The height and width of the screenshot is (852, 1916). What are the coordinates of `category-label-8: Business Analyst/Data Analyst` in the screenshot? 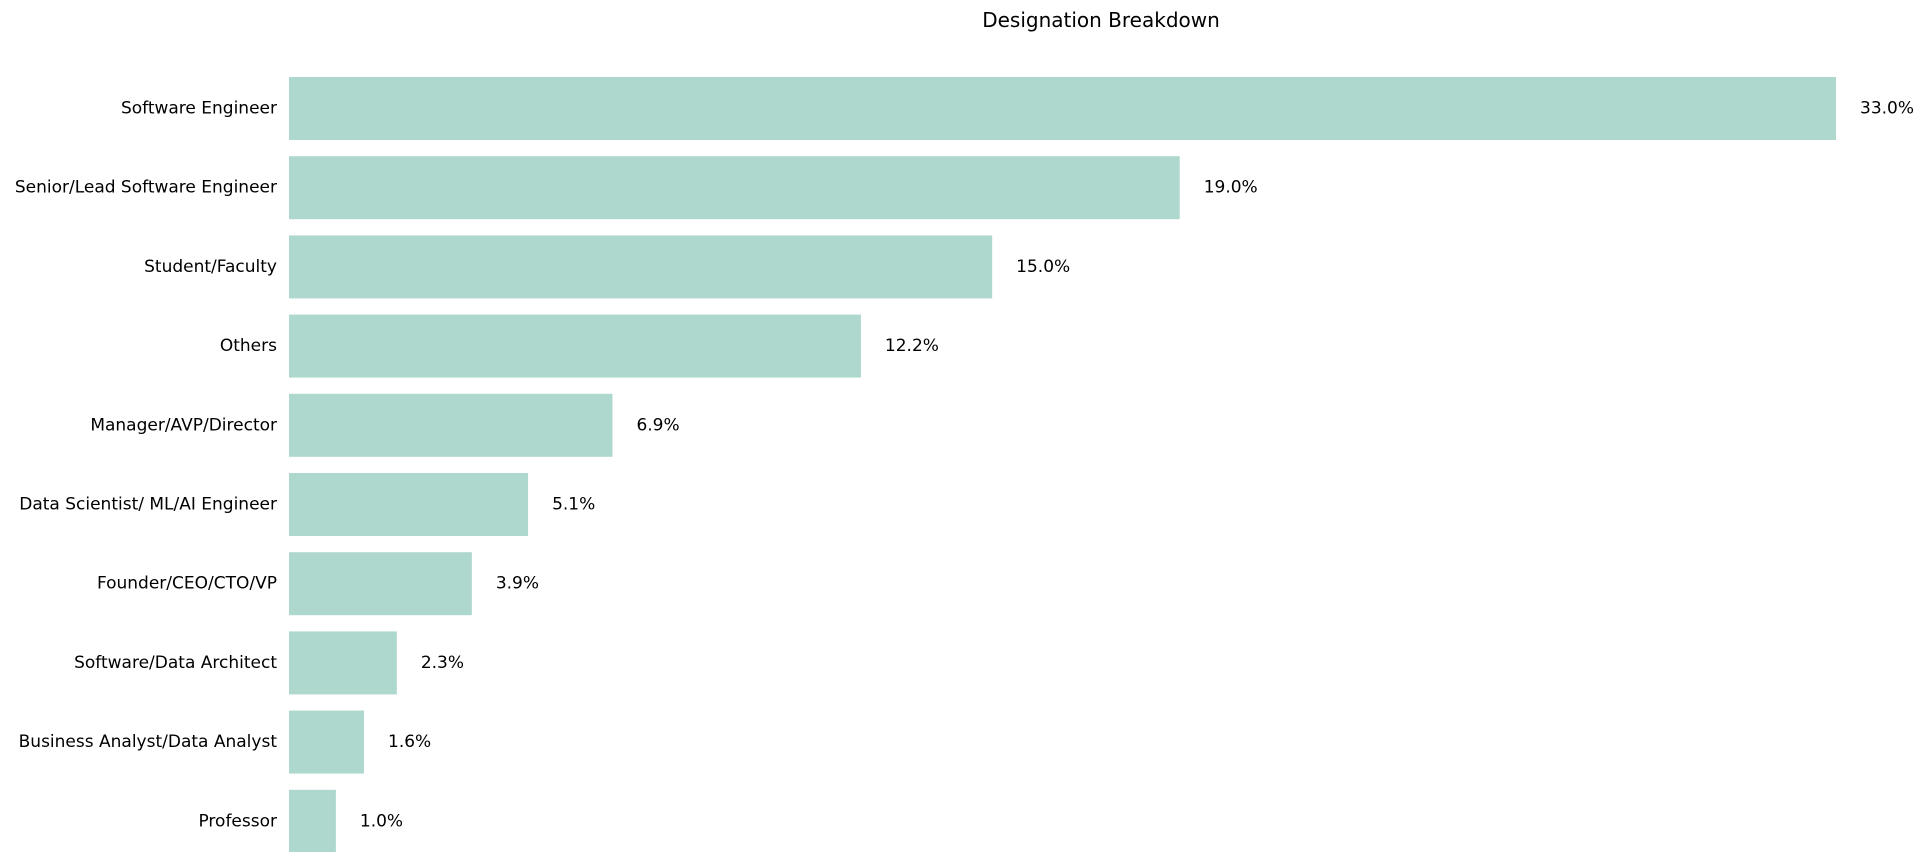 It's located at (148, 742).